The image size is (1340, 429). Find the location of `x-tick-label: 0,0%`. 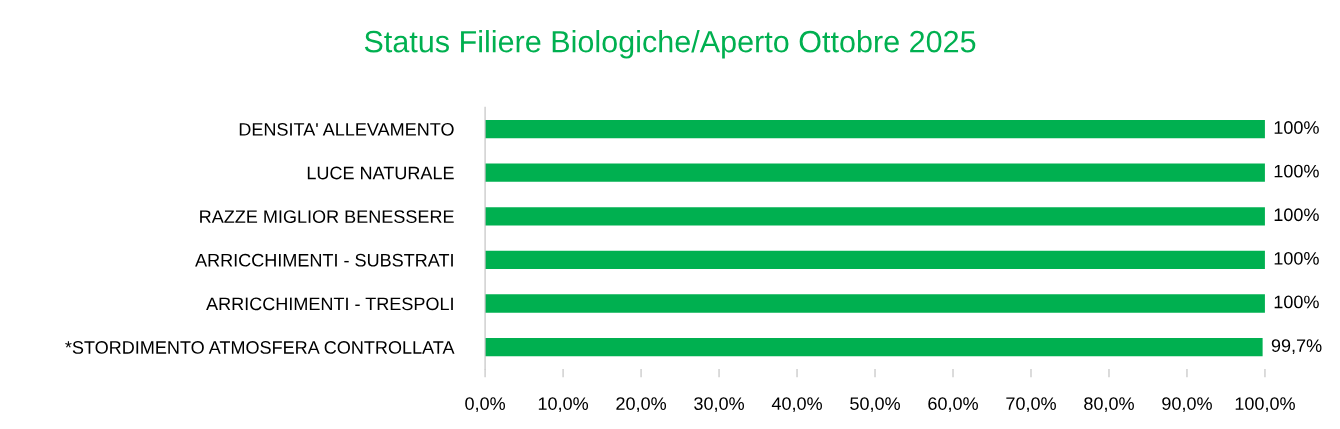

x-tick-label: 0,0% is located at coordinates (485, 405).